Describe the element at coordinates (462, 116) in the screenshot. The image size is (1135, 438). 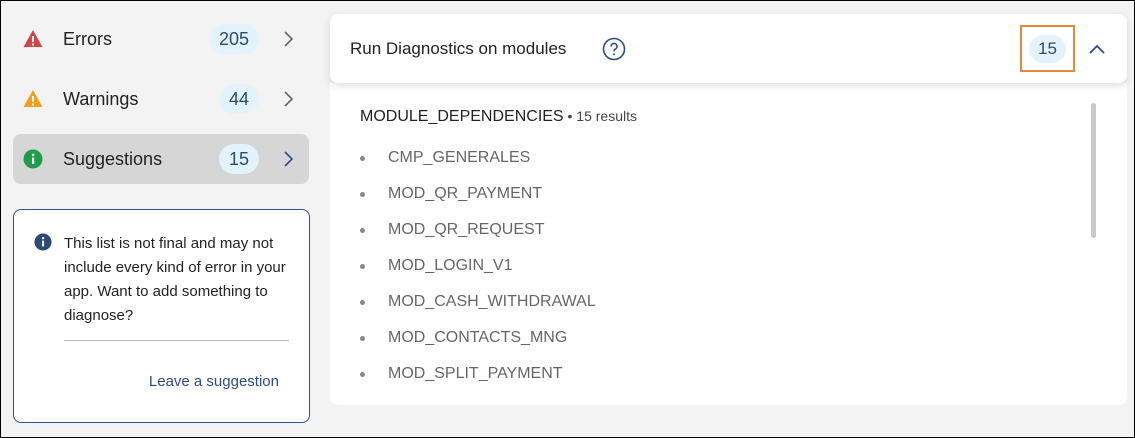
I see `section-name: MODULE_DEPENDENCIES` at that location.